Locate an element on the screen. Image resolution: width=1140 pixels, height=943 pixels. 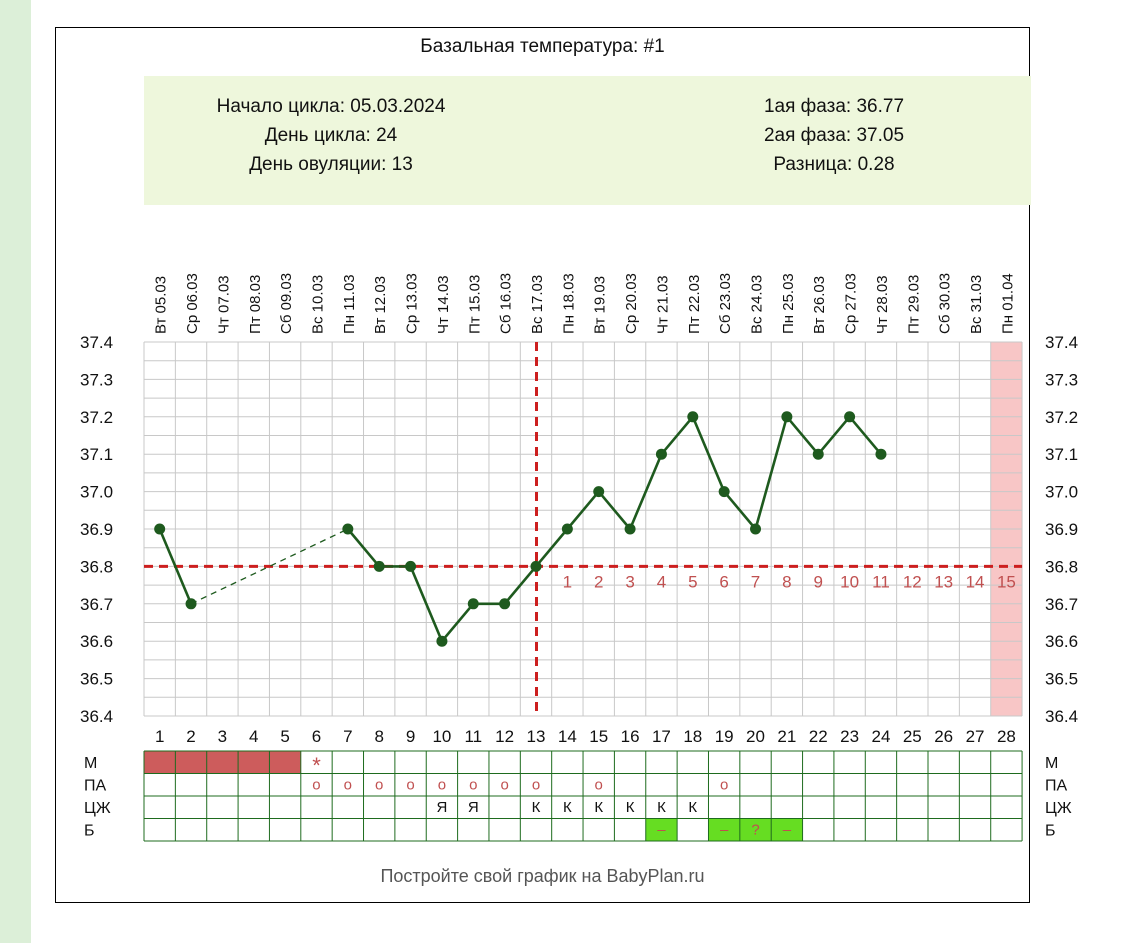
difference-text: Разница: 0.28 is located at coordinates (834, 164).